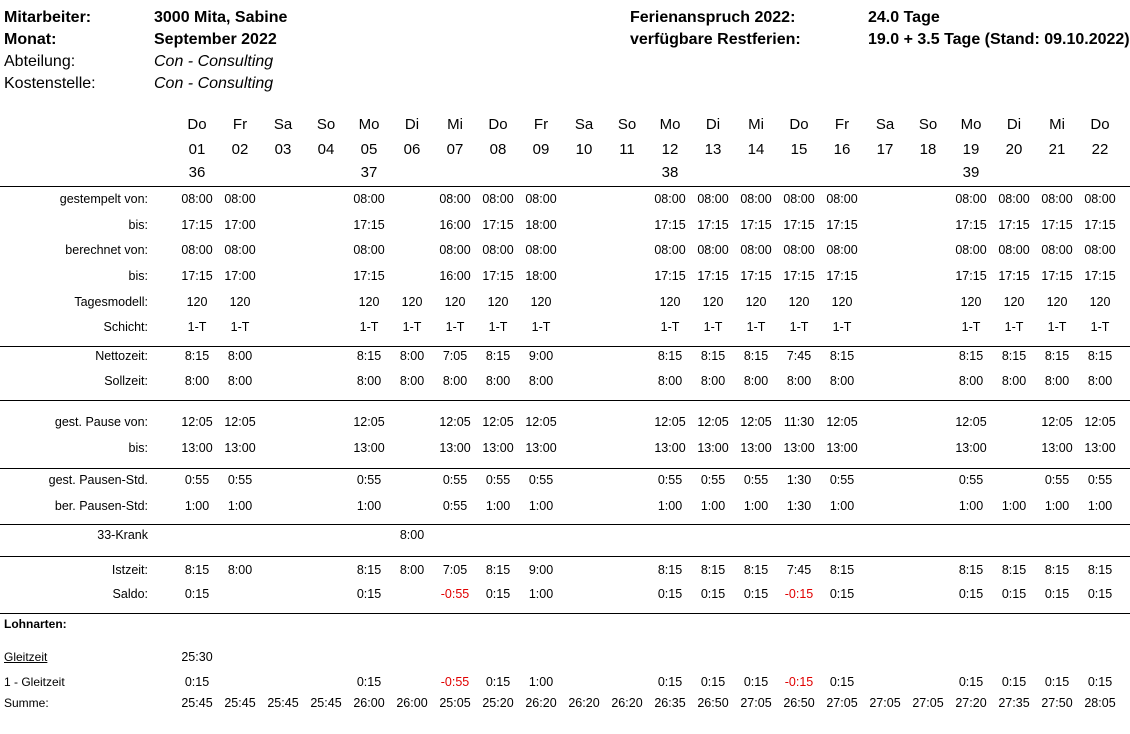 This screenshot has height=734, width=1130. What do you see at coordinates (541, 149) in the screenshot?
I see `date-label: 09` at bounding box center [541, 149].